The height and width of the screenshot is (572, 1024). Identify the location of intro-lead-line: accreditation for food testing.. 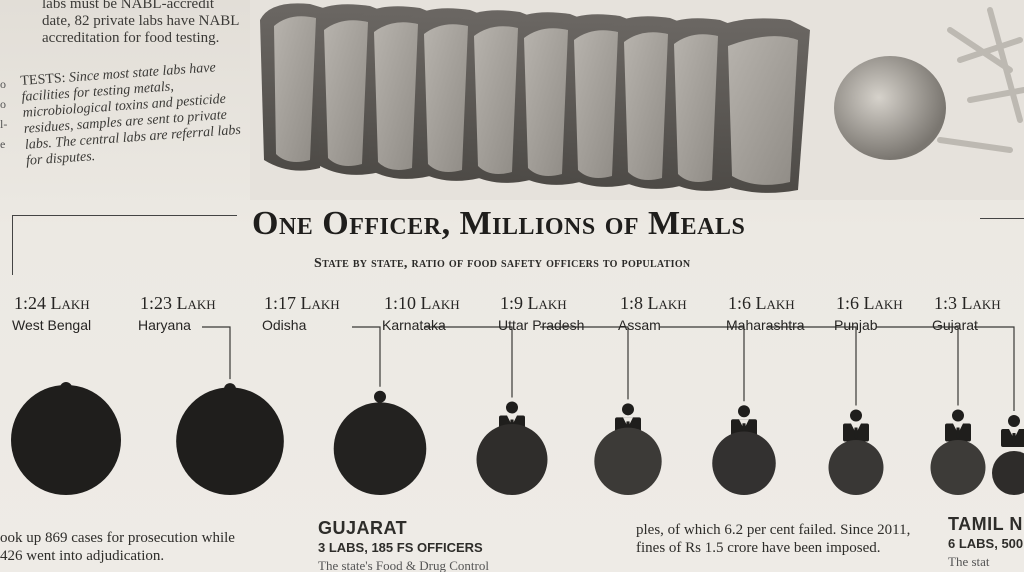
(131, 38).